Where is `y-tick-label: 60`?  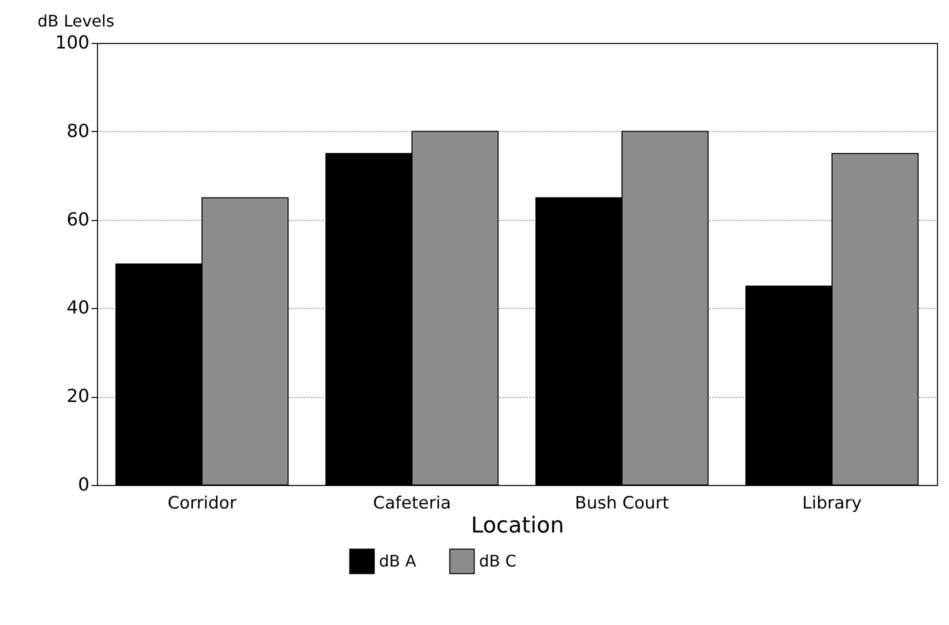 y-tick-label: 60 is located at coordinates (78, 219).